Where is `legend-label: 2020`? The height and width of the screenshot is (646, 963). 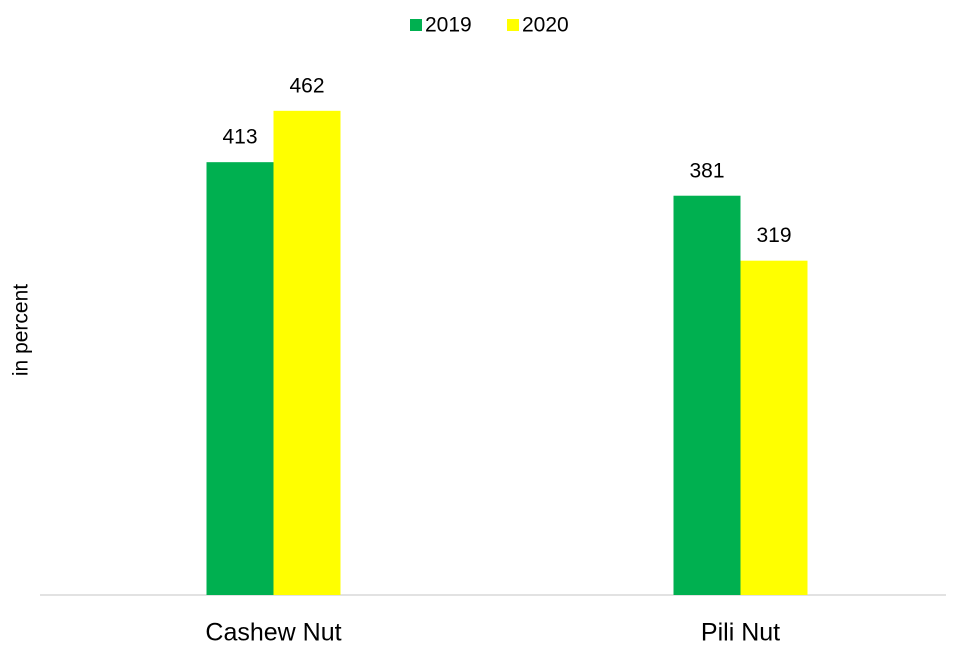
legend-label: 2020 is located at coordinates (545, 25).